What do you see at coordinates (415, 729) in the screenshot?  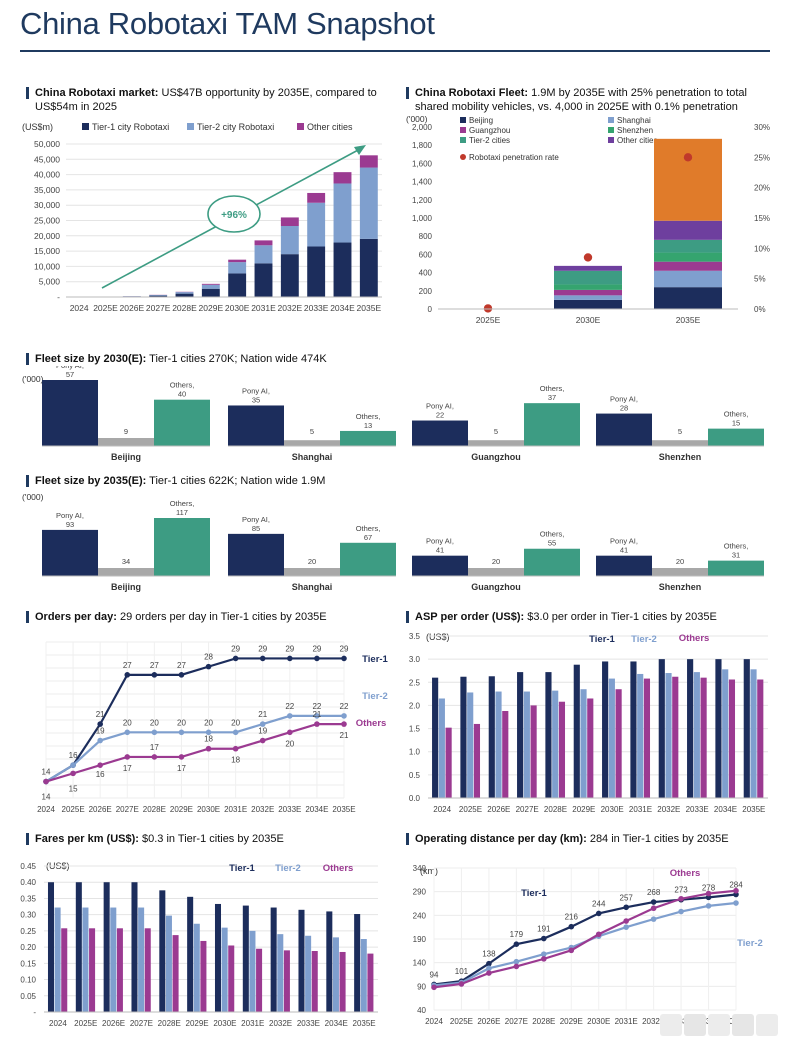 I see `y-tick-label: 1.5` at bounding box center [415, 729].